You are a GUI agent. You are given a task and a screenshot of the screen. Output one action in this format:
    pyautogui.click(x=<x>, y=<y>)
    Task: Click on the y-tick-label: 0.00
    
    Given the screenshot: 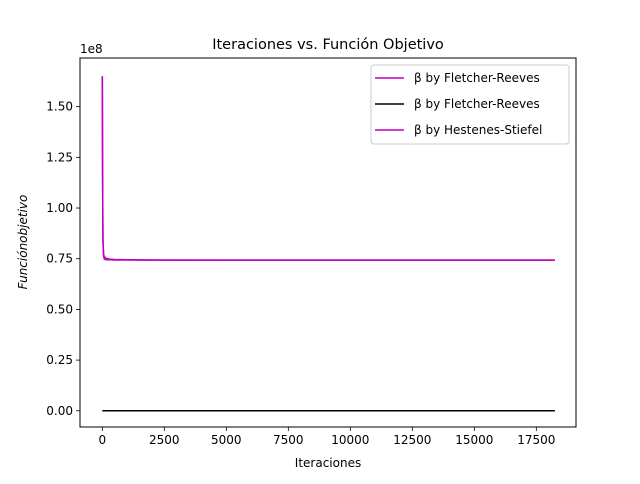 What is the action you would take?
    pyautogui.click(x=59, y=411)
    